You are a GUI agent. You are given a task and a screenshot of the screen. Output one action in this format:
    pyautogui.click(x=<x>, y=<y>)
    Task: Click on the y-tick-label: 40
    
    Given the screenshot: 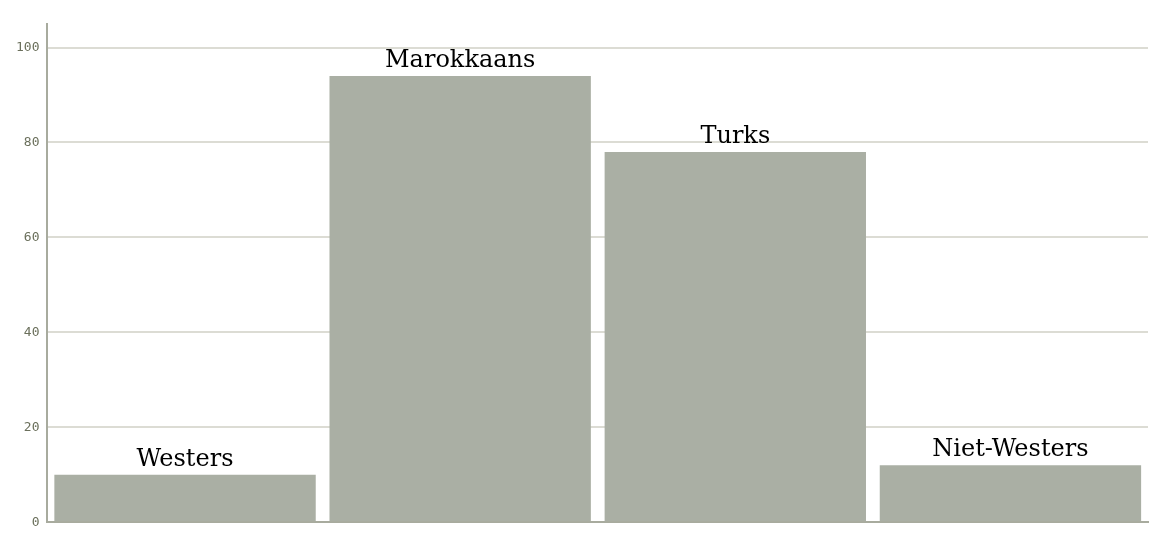 What is the action you would take?
    pyautogui.click(x=31, y=331)
    